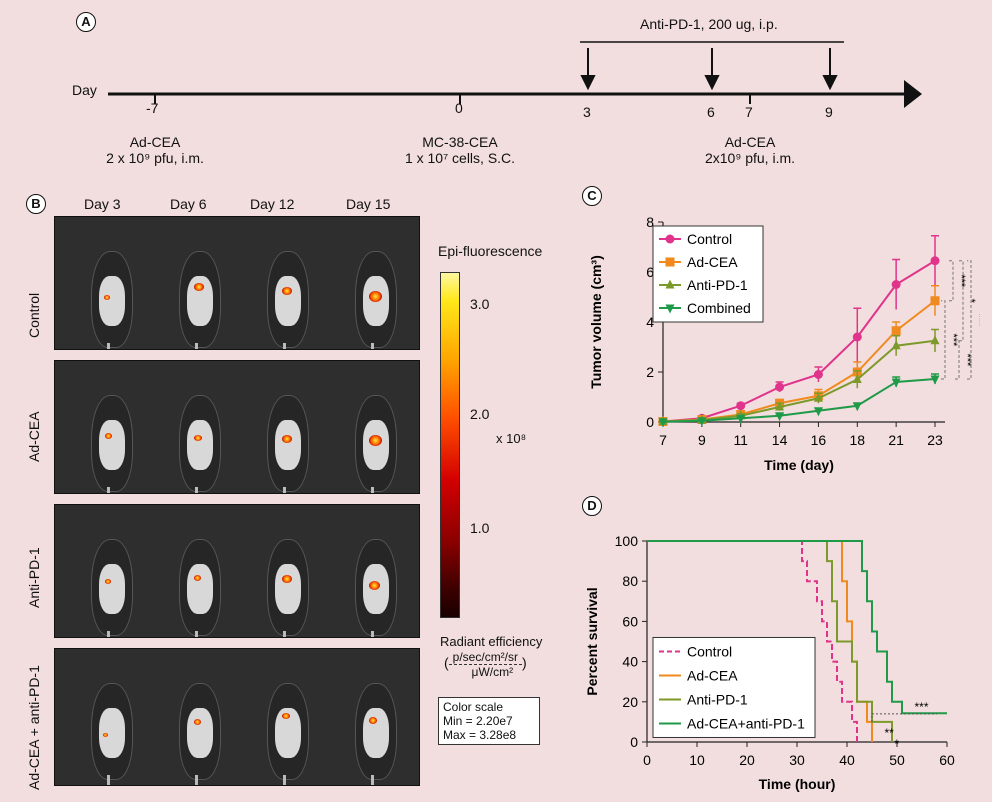 Image resolution: width=992 pixels, height=802 pixels. Describe the element at coordinates (460, 150) in the screenshot. I see `event-mc38: MC-38-CEA 1 x 10⁷ cells, S.C.` at that location.